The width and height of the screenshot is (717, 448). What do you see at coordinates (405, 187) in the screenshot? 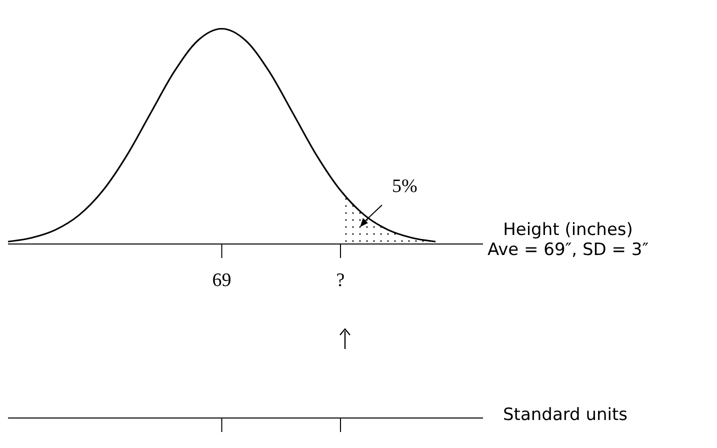
I see `annotation: 5%` at bounding box center [405, 187].